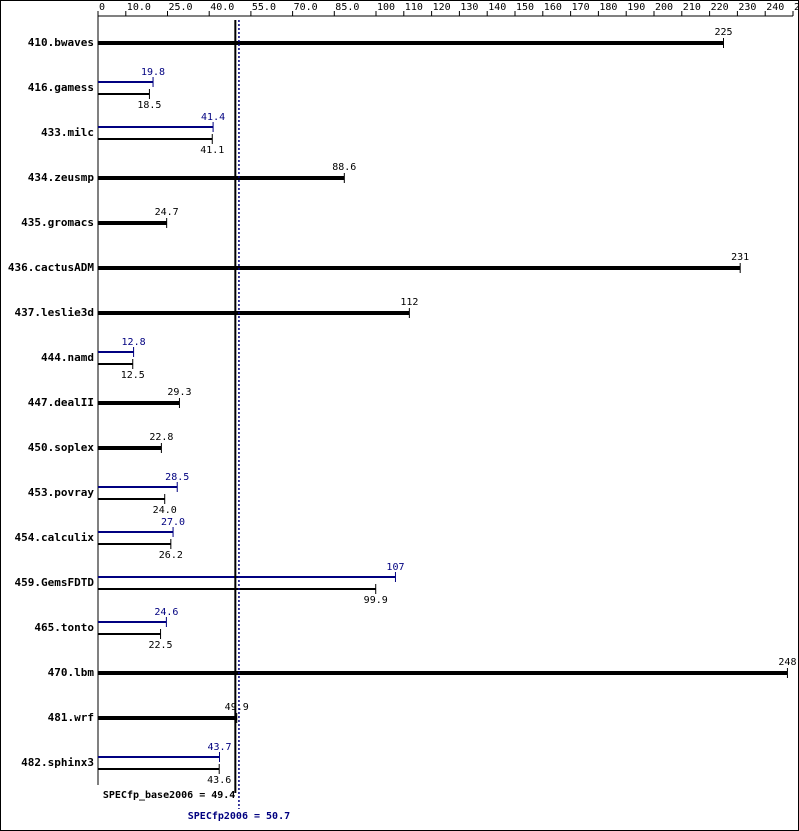 This screenshot has height=831, width=799. What do you see at coordinates (787, 662) in the screenshot?
I see `value-label: 248` at bounding box center [787, 662].